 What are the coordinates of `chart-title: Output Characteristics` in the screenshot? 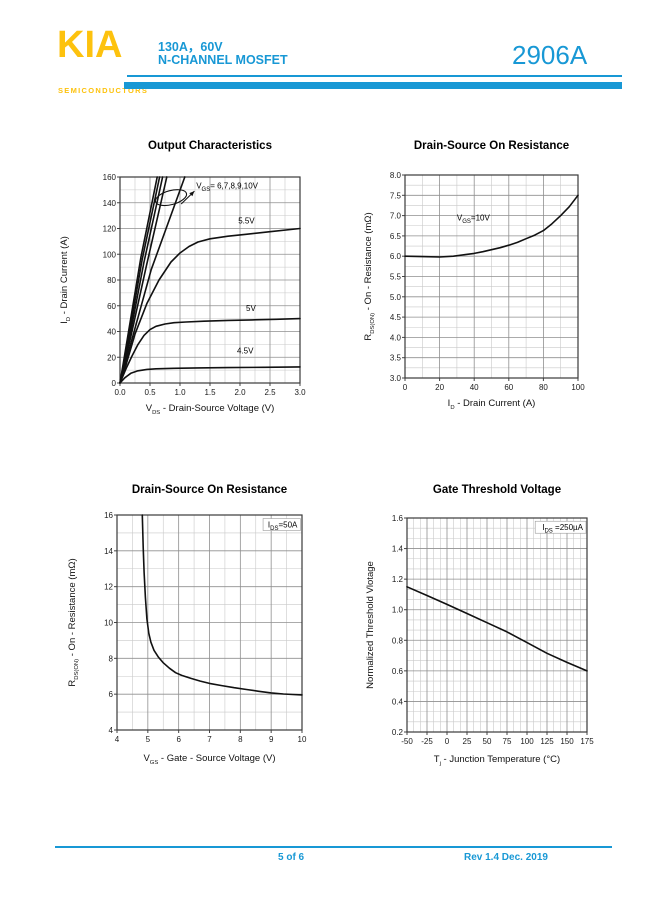 It's located at (210, 146).